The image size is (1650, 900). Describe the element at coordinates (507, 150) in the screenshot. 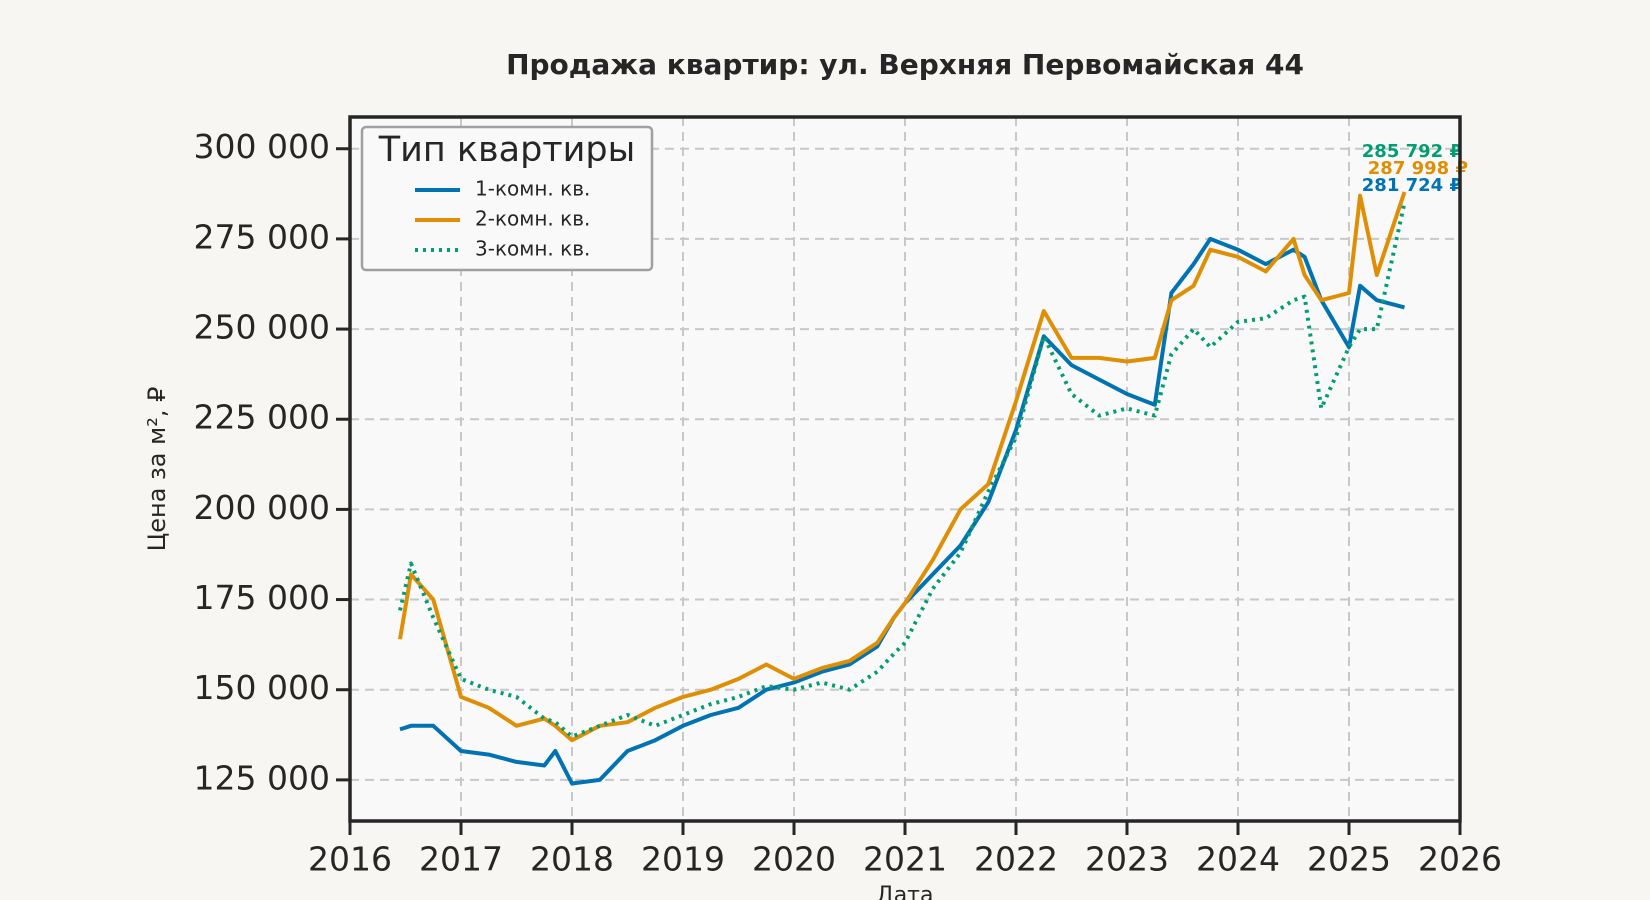

I see `legend-title: Тип квартиры` at that location.